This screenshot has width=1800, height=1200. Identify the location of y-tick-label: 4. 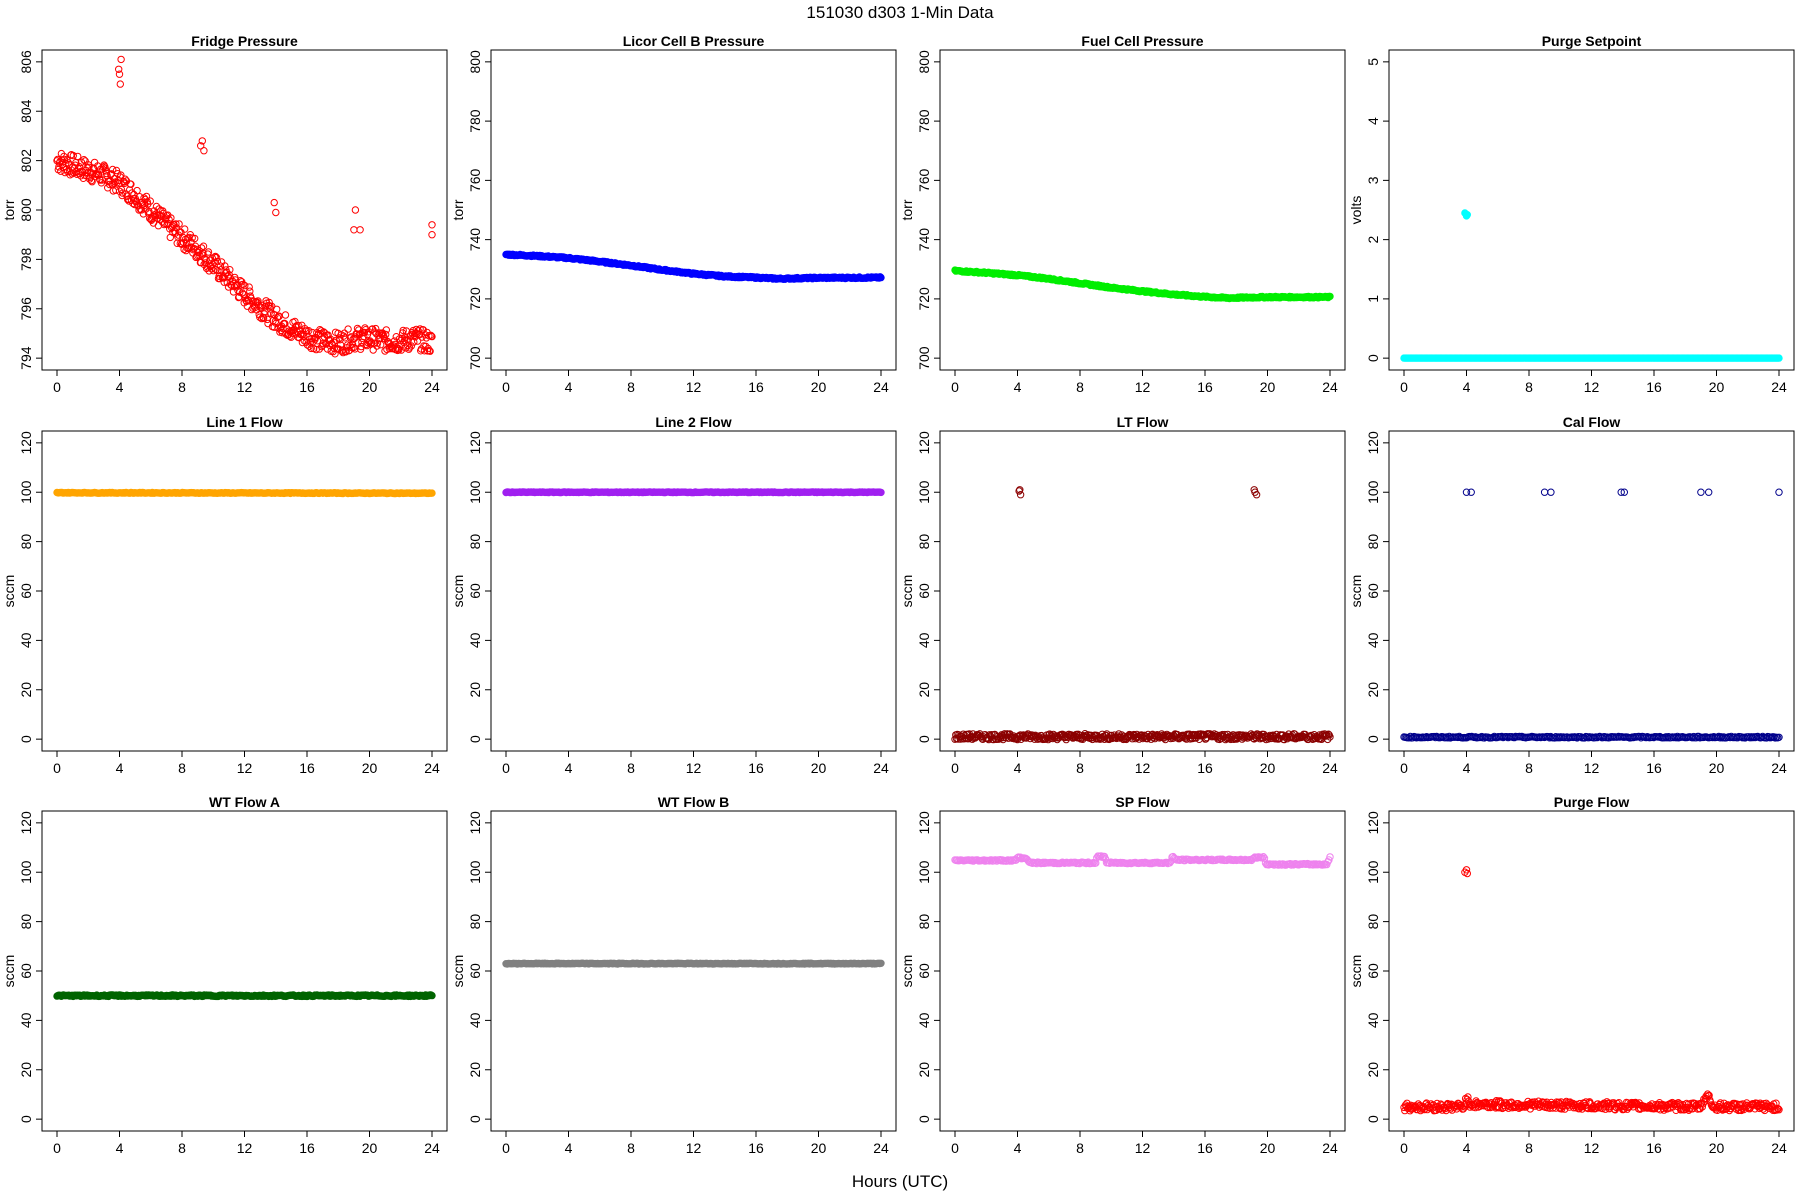
(1373, 121).